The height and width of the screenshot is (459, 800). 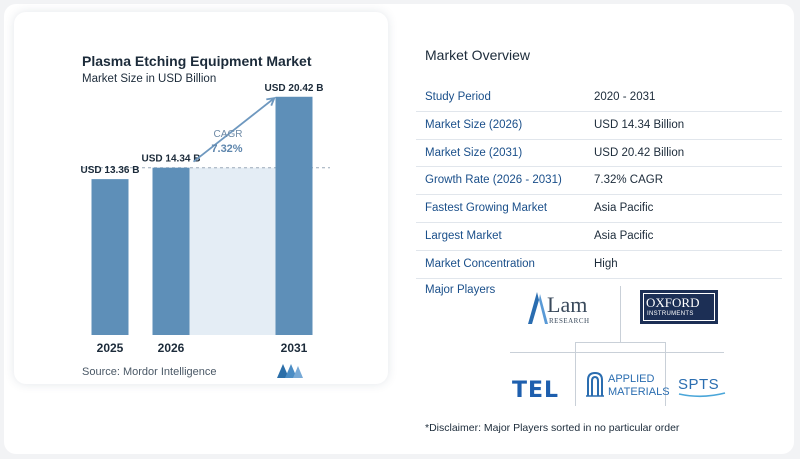 I want to click on overview-row: Market Size (2026) USD 14.34 Billion, so click(x=599, y=126).